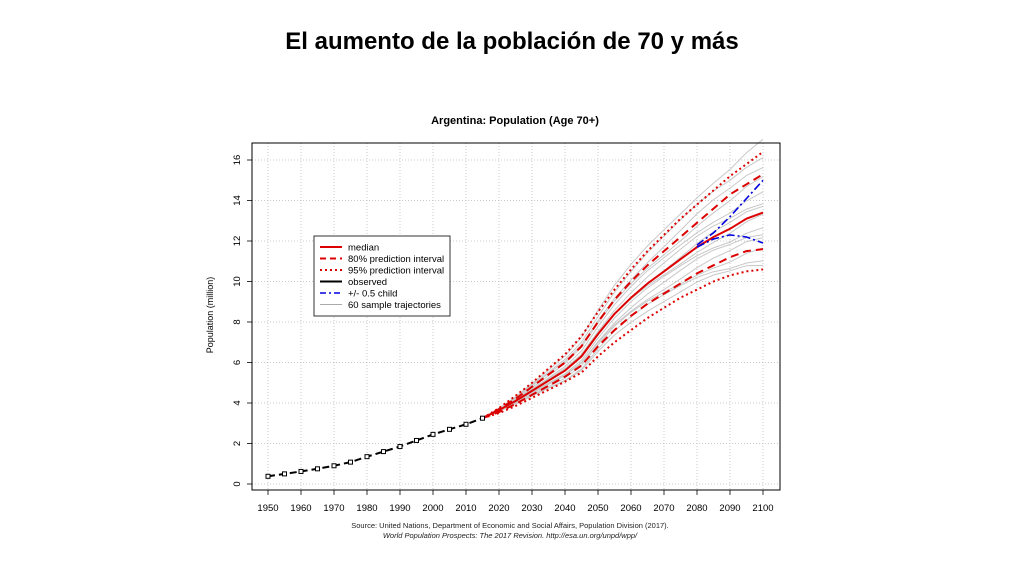 This screenshot has height=576, width=1024. I want to click on legend-label: median, so click(363, 248).